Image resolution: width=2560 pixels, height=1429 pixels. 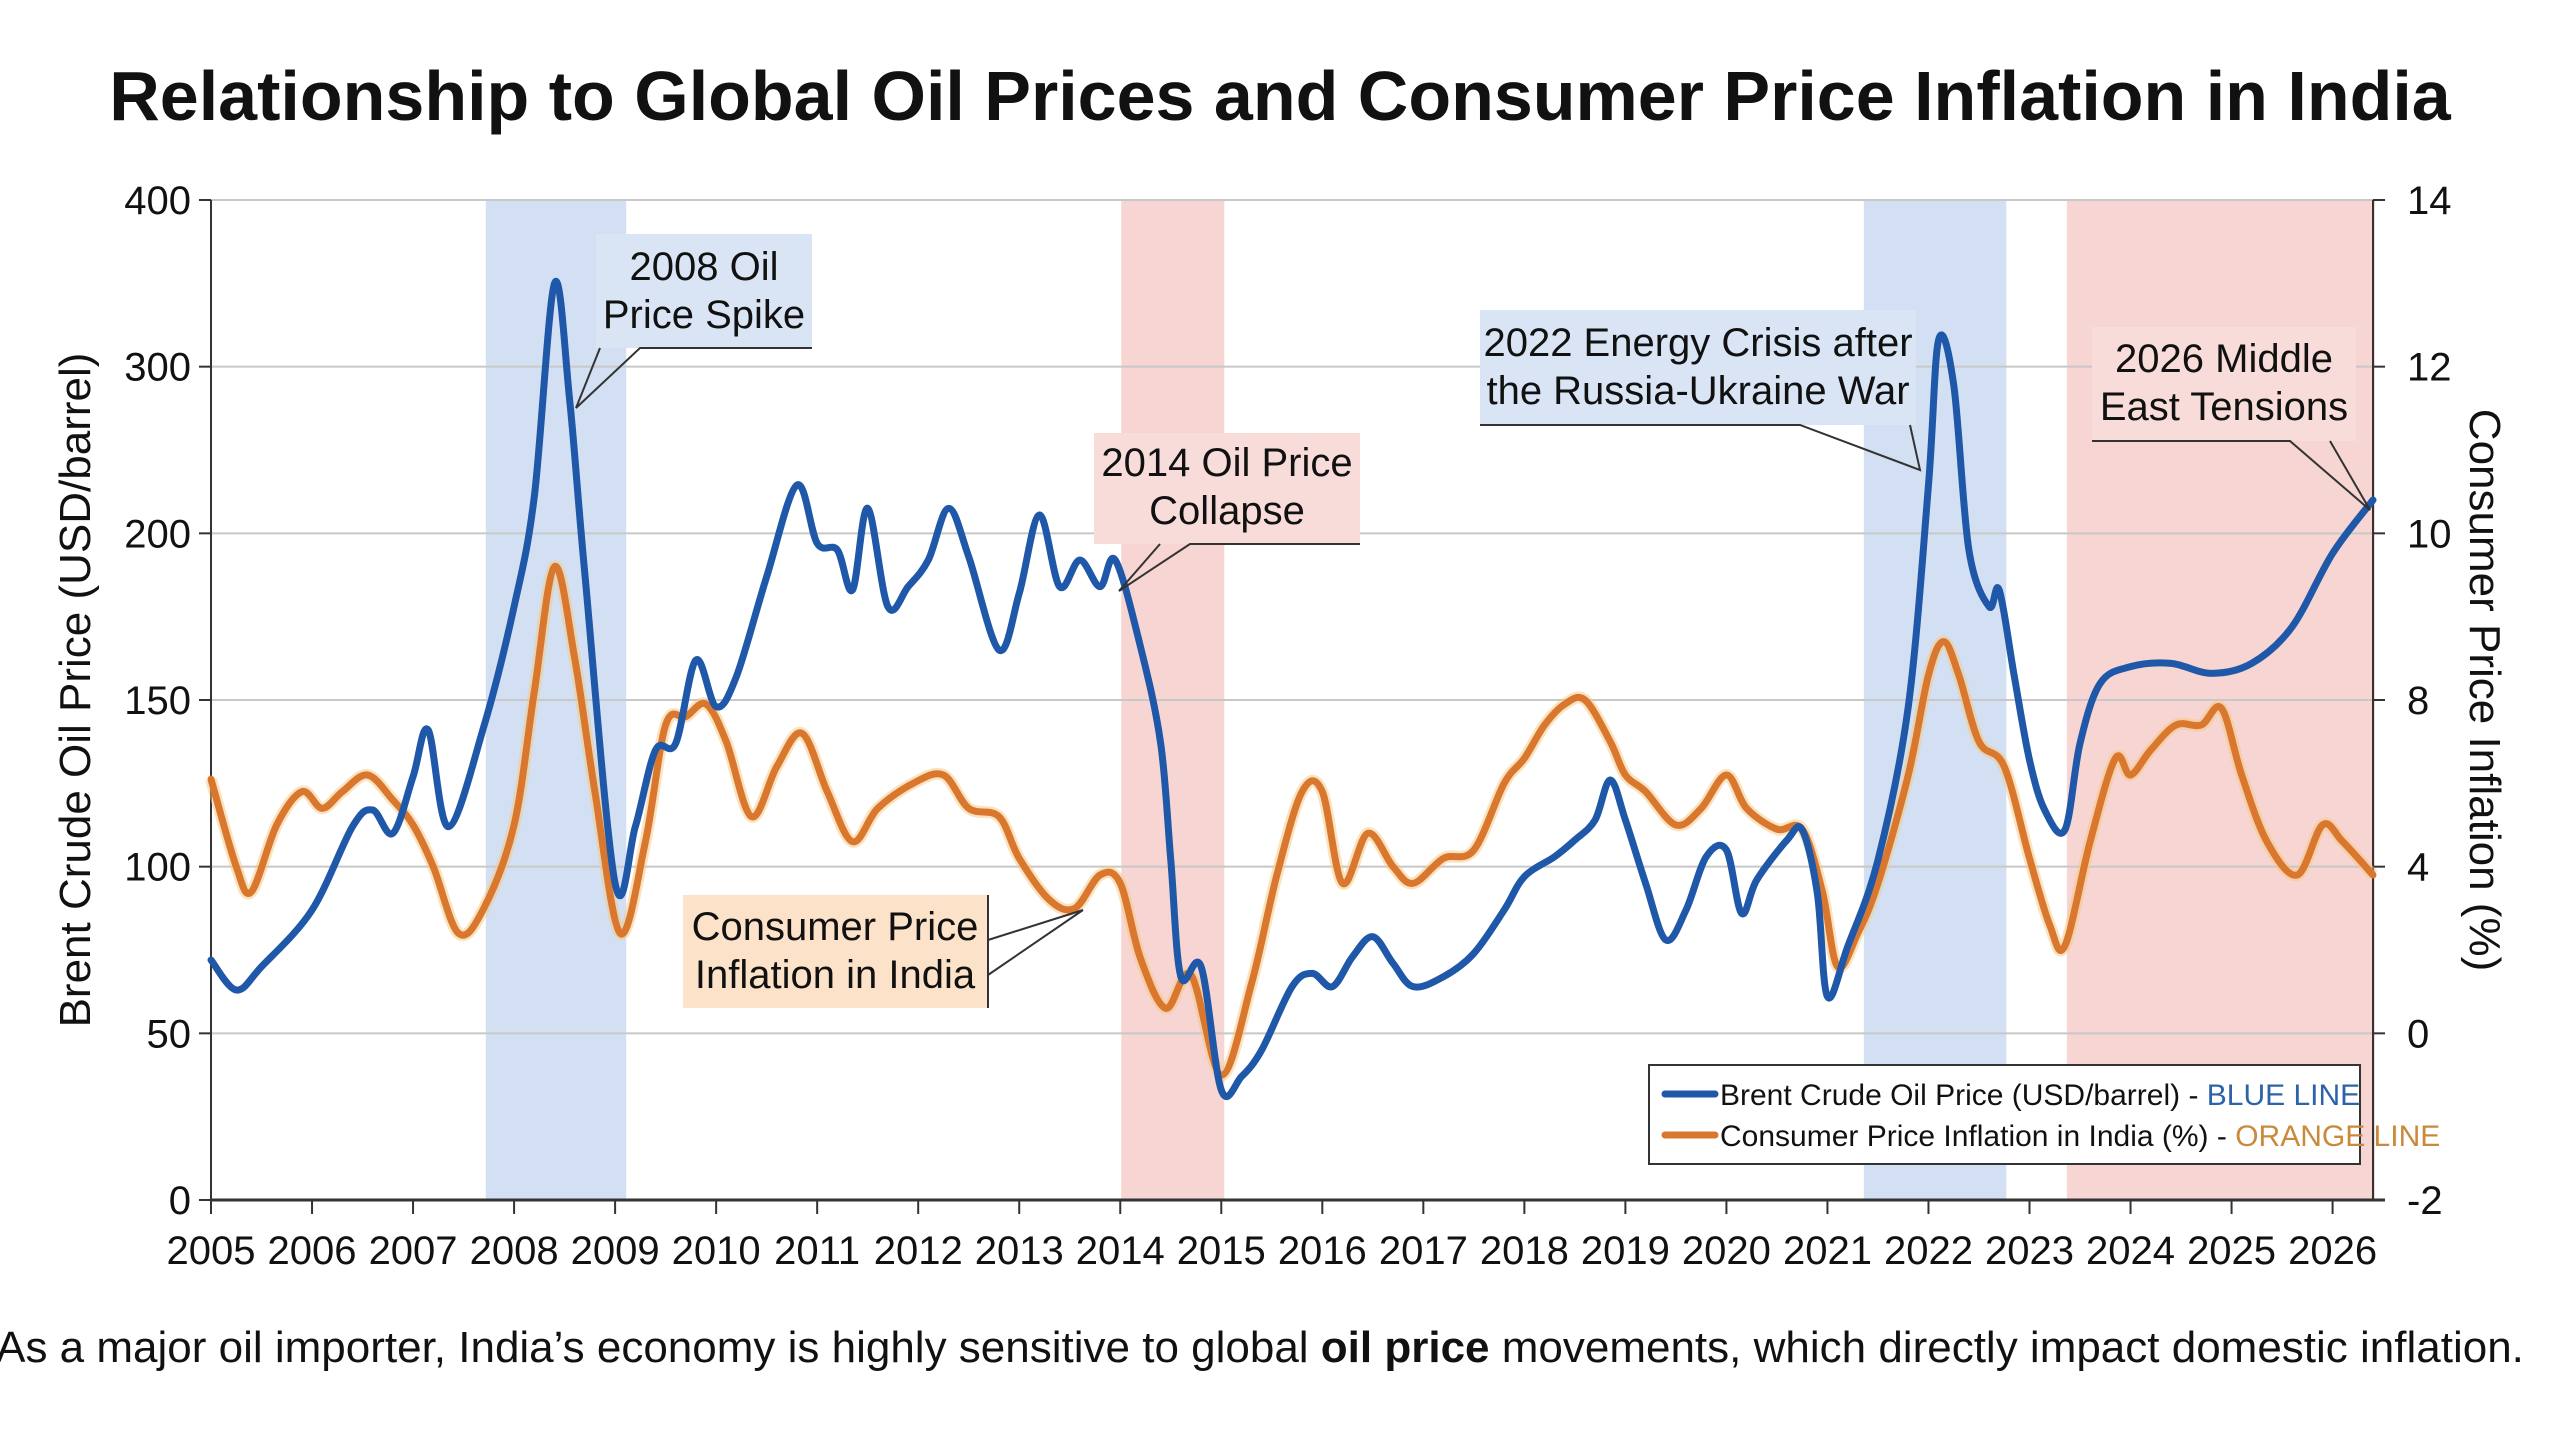 I want to click on annotation-2008-spike: 2008 Oil Price Spike, so click(x=693, y=321).